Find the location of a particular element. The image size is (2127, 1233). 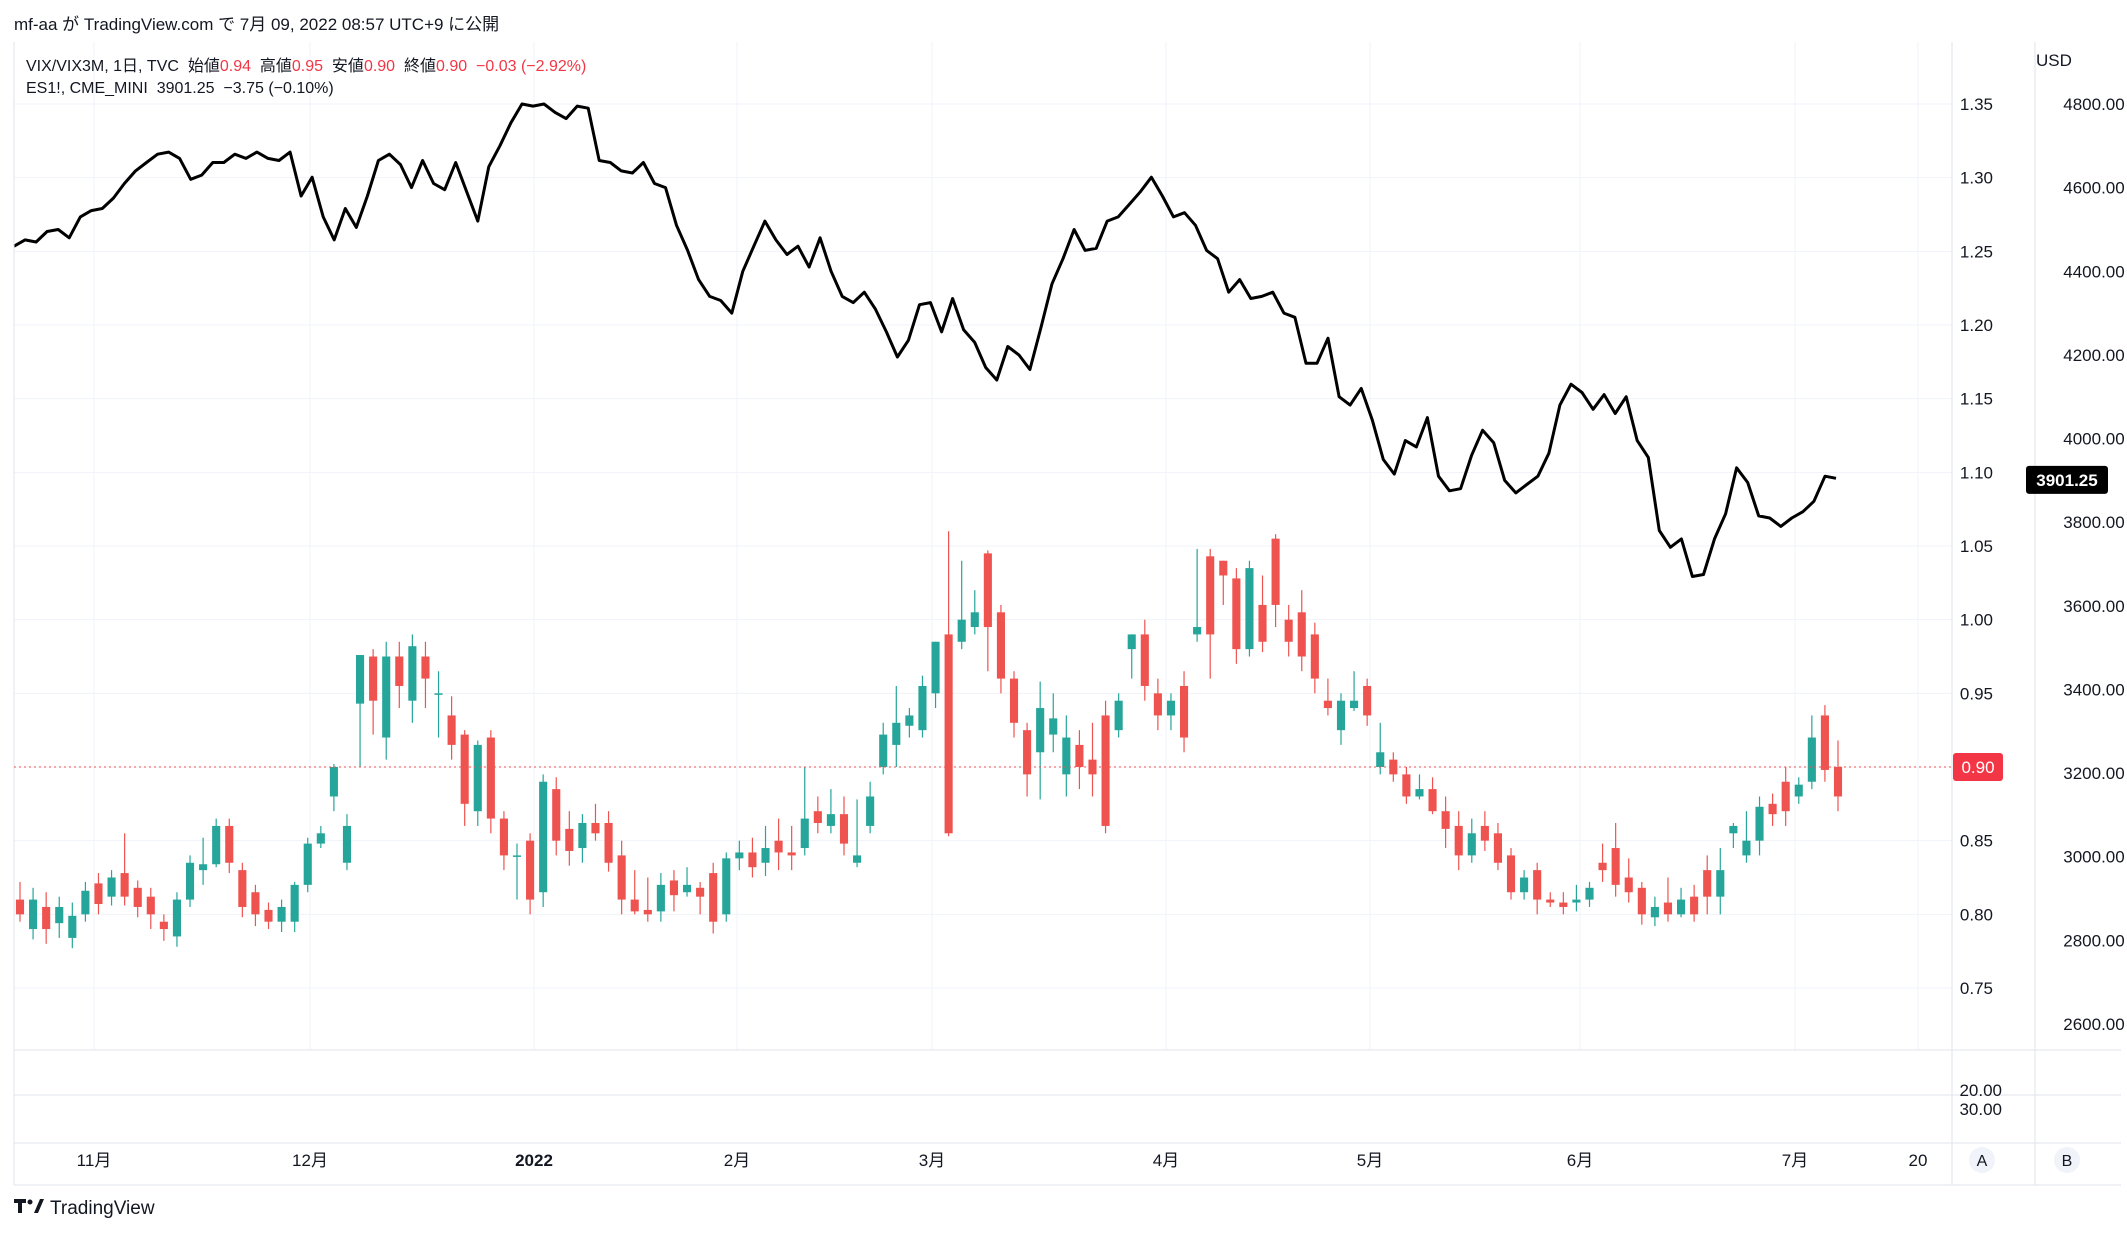

right-axis-tick-9: 3000.00 is located at coordinates (2093, 857).